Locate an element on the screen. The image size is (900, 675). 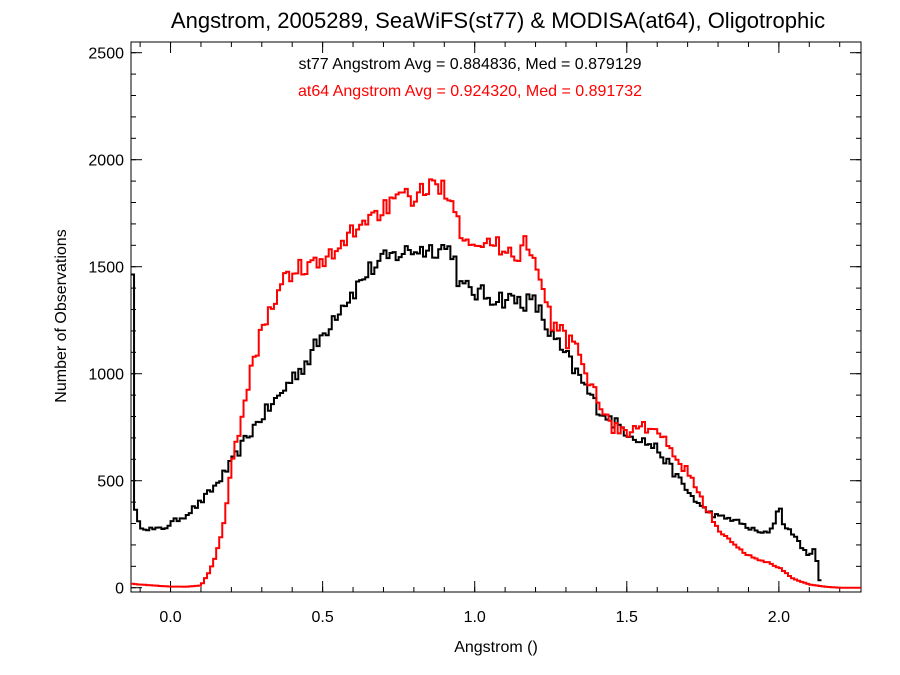
y-axis-label: Number of Observations is located at coordinates (61, 315).